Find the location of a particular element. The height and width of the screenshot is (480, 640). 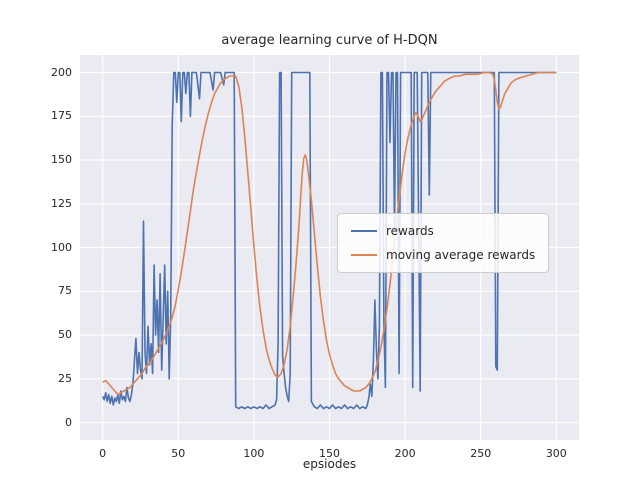

y-tick-label: 150 is located at coordinates (61, 159).